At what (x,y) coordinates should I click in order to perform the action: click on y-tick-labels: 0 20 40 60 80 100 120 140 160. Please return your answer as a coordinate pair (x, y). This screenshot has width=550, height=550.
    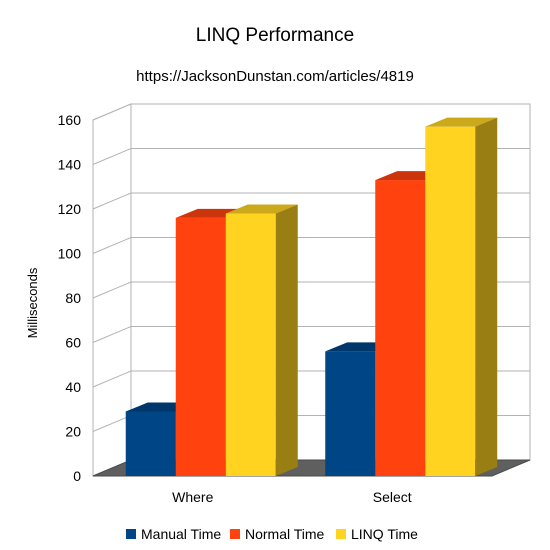
    Looking at the image, I should click on (70, 298).